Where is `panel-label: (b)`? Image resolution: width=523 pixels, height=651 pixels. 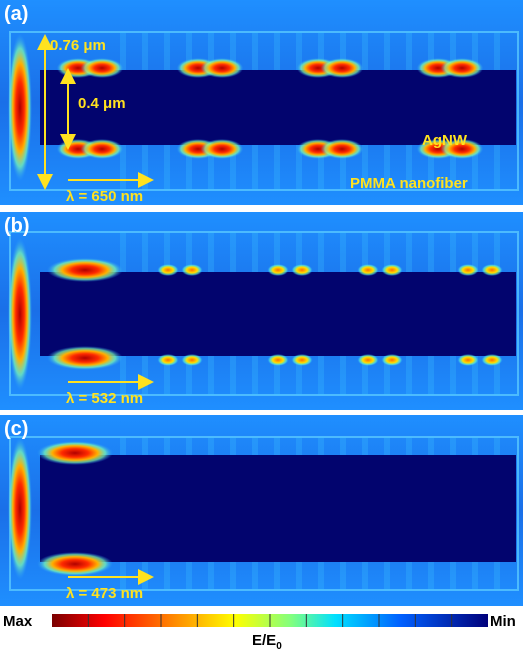 panel-label: (b) is located at coordinates (17, 226).